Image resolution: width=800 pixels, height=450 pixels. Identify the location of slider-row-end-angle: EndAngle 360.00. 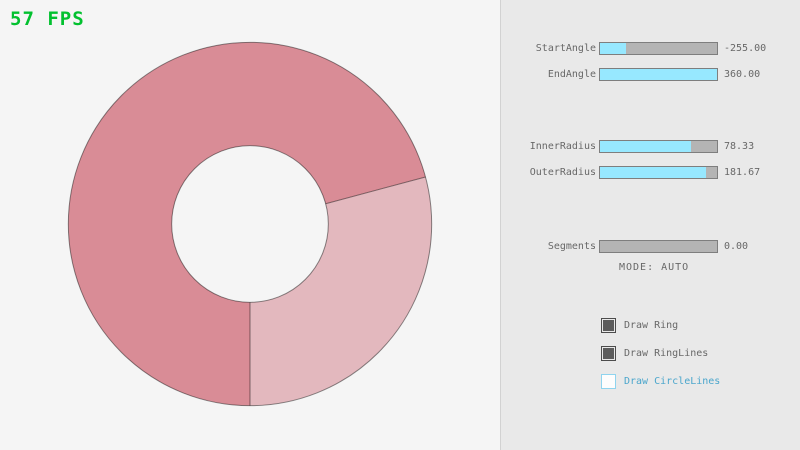
(650, 74).